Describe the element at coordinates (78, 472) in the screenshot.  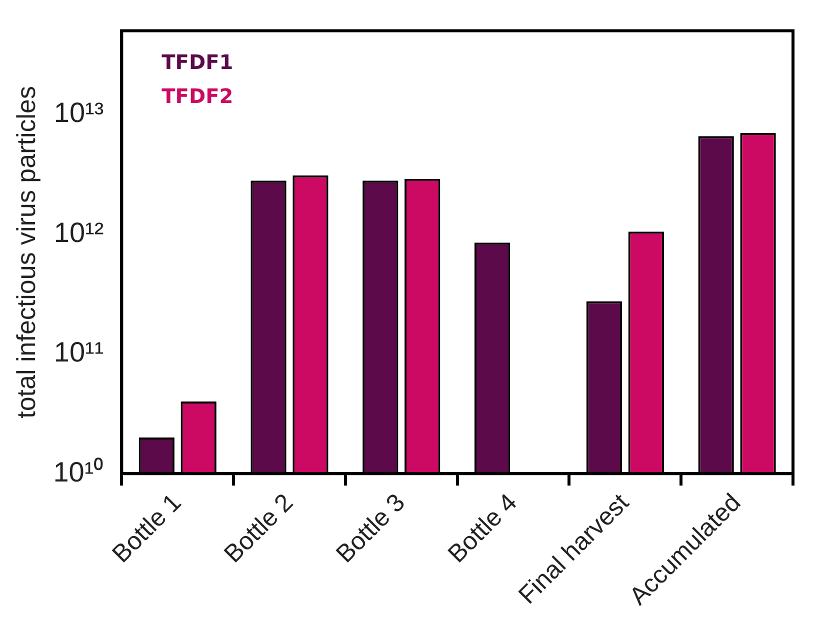
I see `y-tick-label: 10¹⁰` at that location.